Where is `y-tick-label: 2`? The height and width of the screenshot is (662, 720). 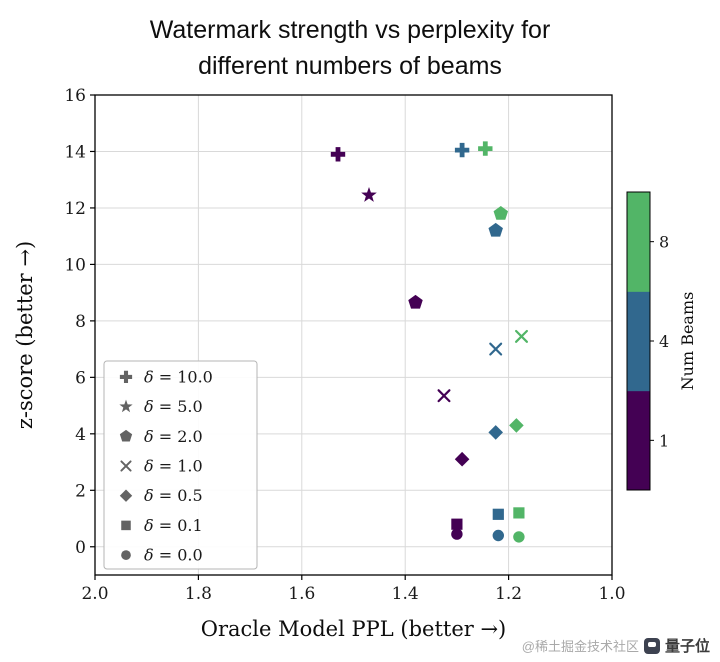
y-tick-label: 2 is located at coordinates (80, 491).